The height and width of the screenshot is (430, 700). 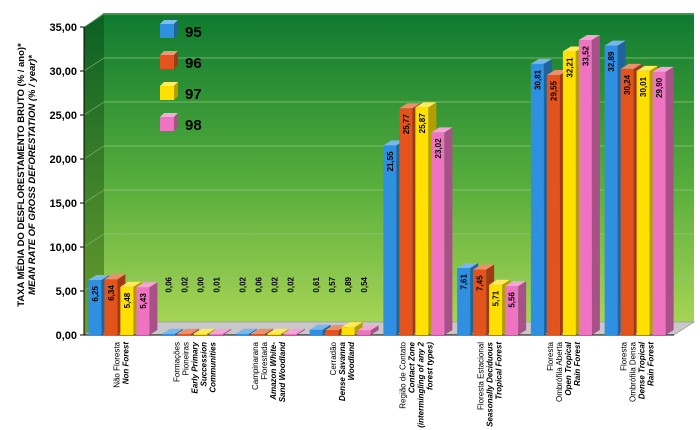 I want to click on y-tick-label: 20,00, so click(x=63, y=160).